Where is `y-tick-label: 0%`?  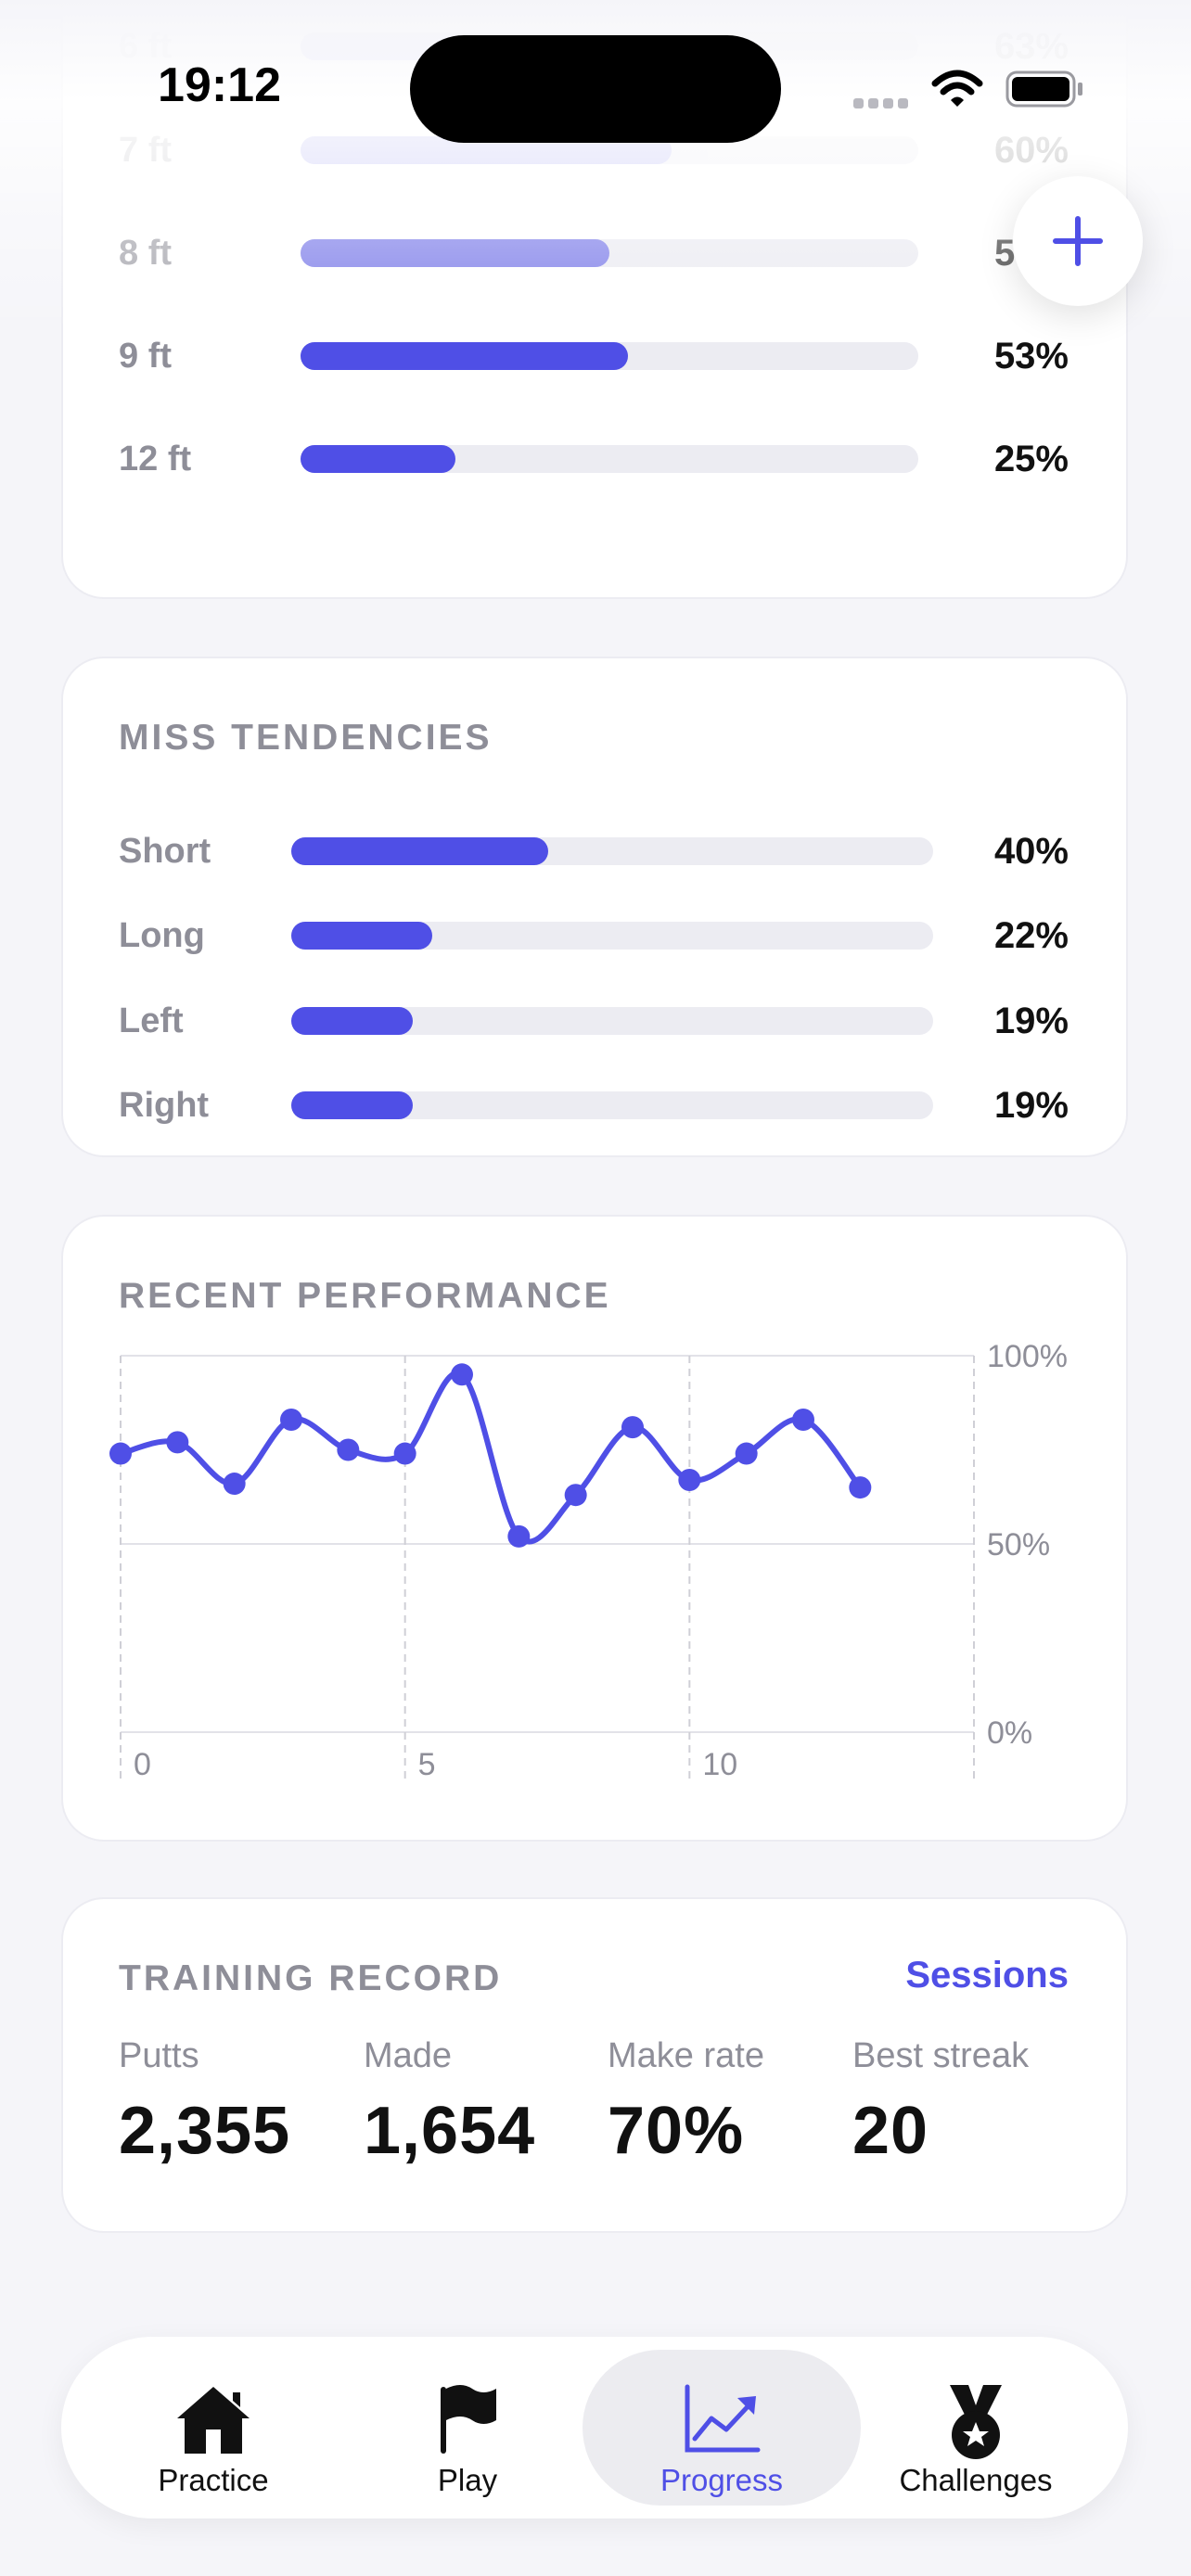
y-tick-label: 0% is located at coordinates (1010, 1733).